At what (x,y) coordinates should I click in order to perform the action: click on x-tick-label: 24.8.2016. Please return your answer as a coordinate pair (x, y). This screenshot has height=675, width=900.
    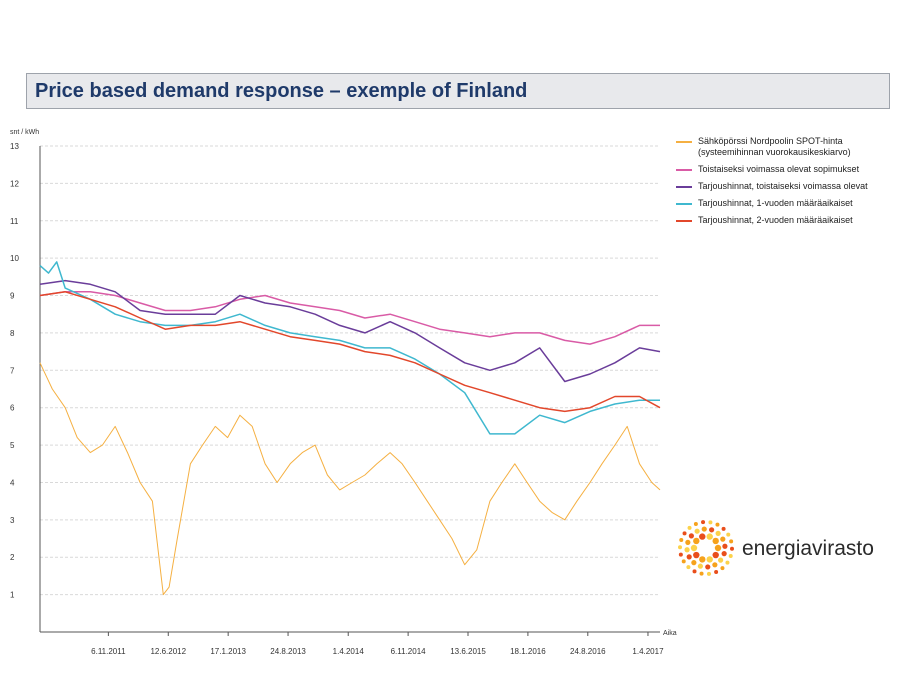
    Looking at the image, I should click on (588, 651).